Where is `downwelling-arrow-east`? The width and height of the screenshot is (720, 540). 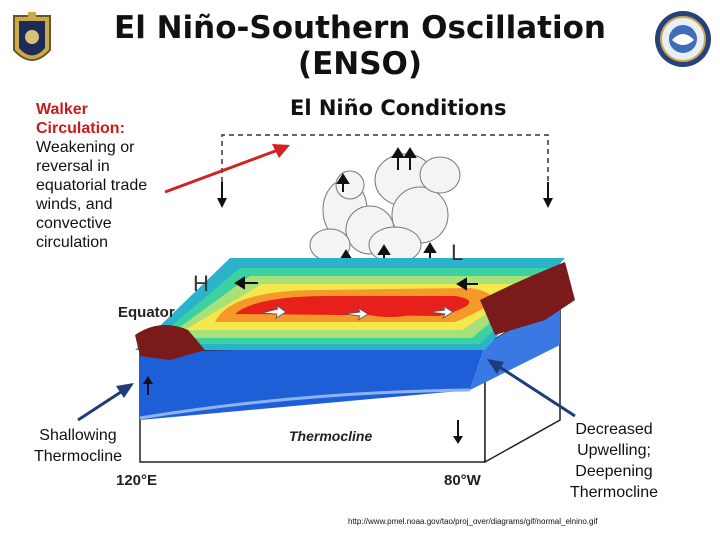
downwelling-arrow-east is located at coordinates (458, 440).